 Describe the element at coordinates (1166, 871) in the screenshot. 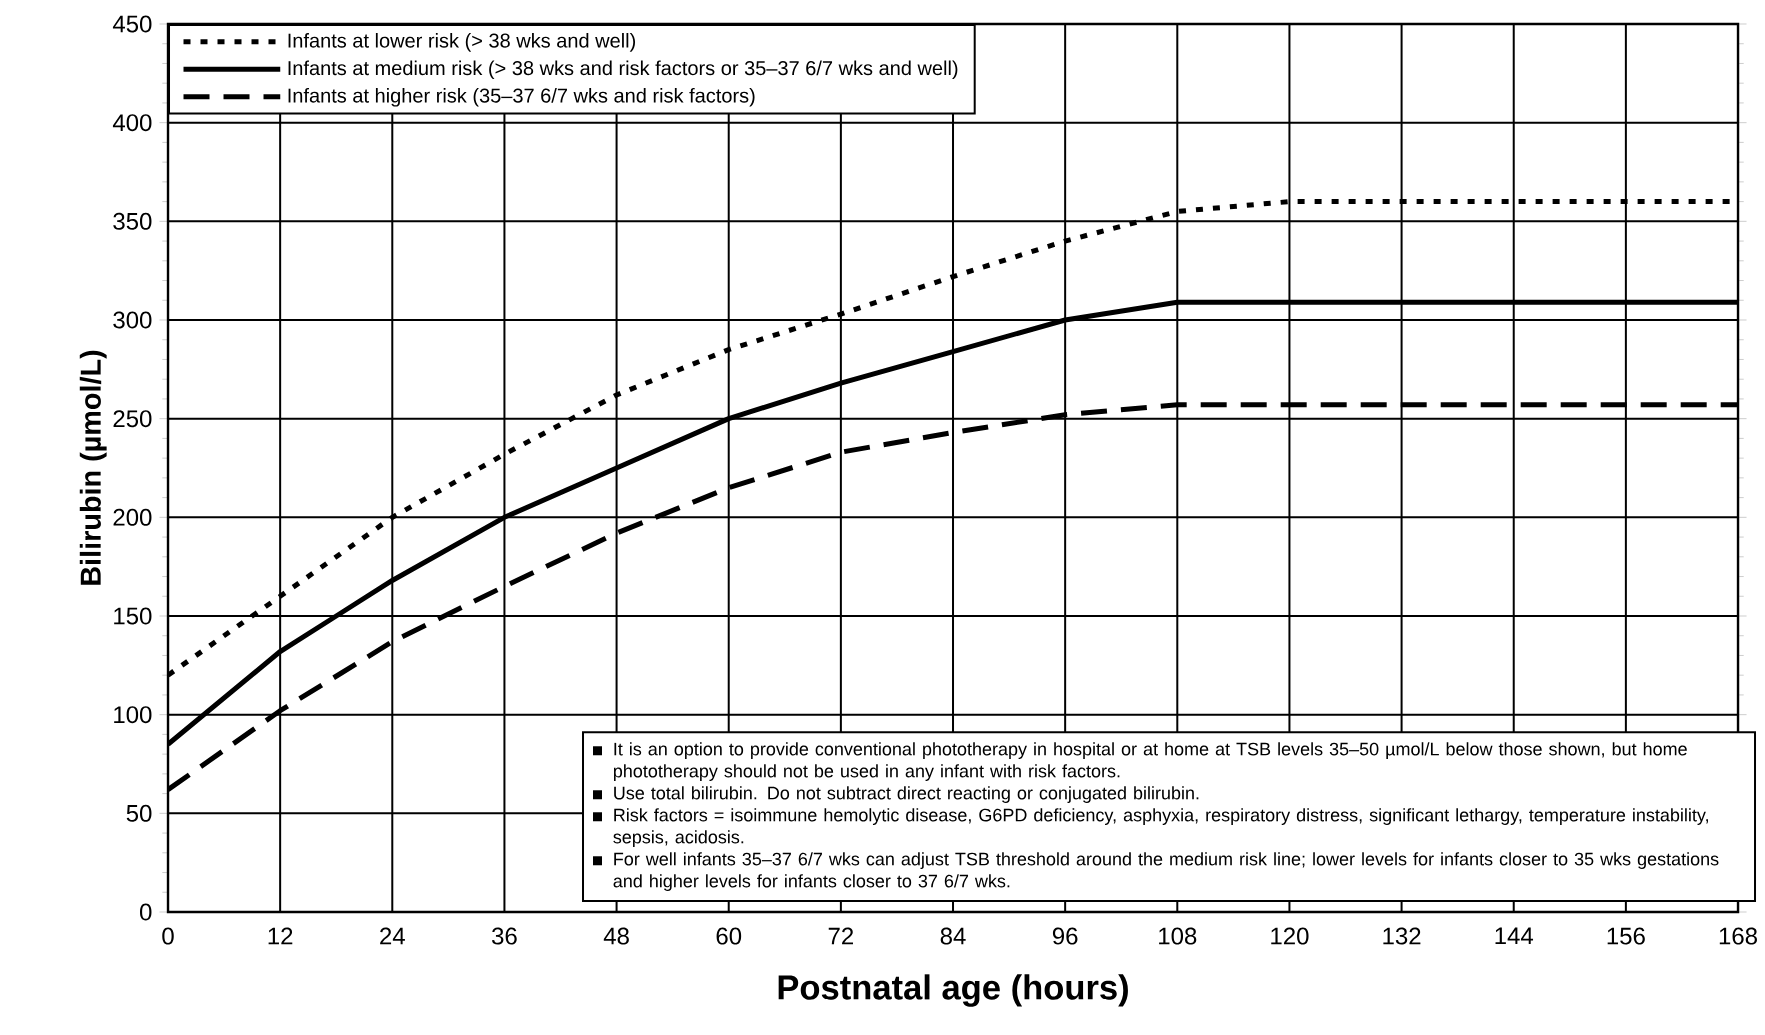

I see `annotation: For well infants 35–37 6/7 wks can adjust TSB threshold around the medium risk line; lower levels for infants closer to 35 wks gestations and higher levels for infants closer to 37 6/7 wks.` at that location.